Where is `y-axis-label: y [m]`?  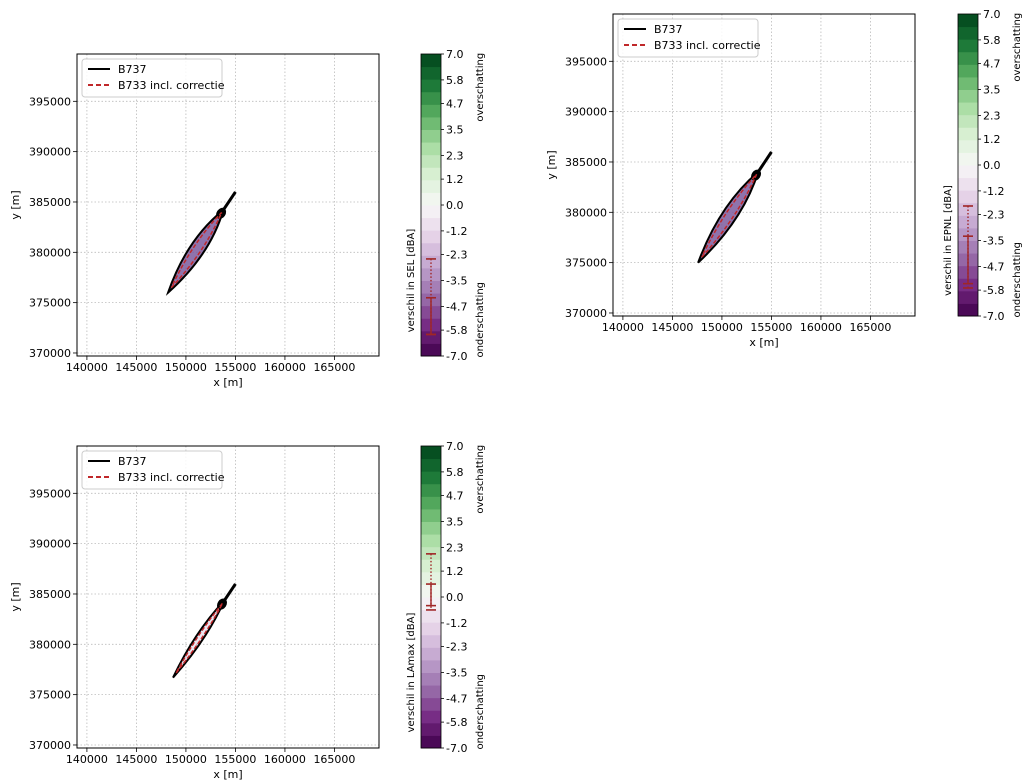 y-axis-label: y [m] is located at coordinates (15, 596).